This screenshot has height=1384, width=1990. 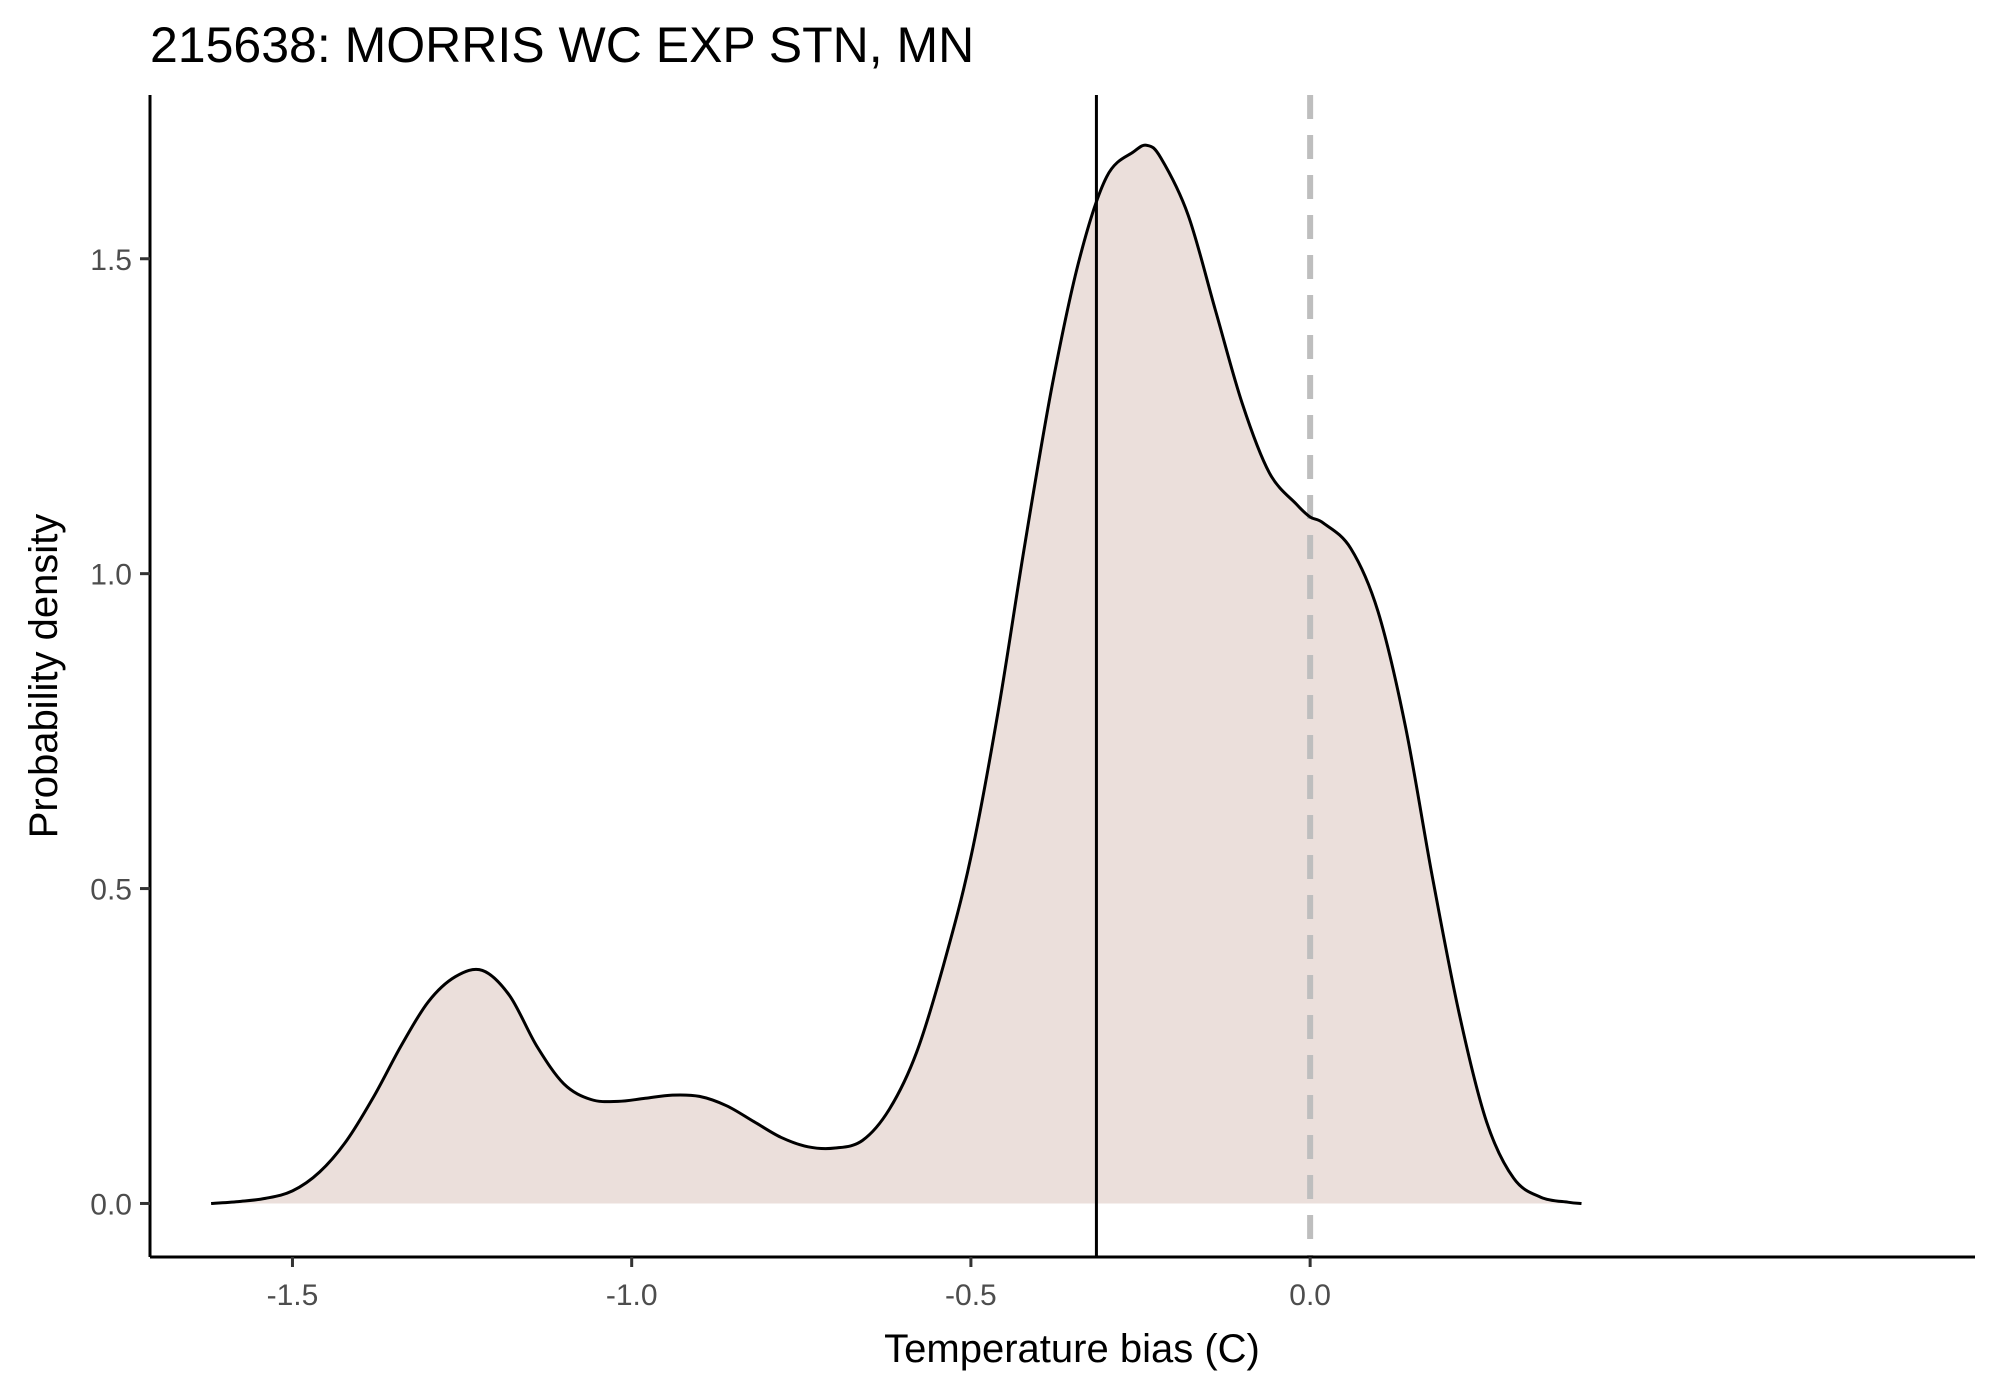 What do you see at coordinates (1072, 1349) in the screenshot?
I see `x-axis-title: Temperature bias (C)` at bounding box center [1072, 1349].